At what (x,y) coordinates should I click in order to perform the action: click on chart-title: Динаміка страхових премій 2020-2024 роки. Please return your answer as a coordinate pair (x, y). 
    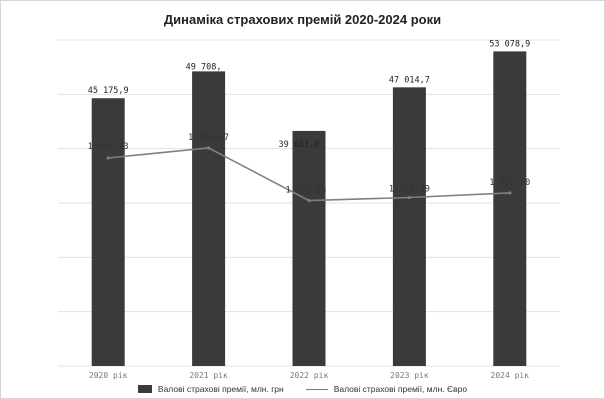
    Looking at the image, I should click on (302, 19).